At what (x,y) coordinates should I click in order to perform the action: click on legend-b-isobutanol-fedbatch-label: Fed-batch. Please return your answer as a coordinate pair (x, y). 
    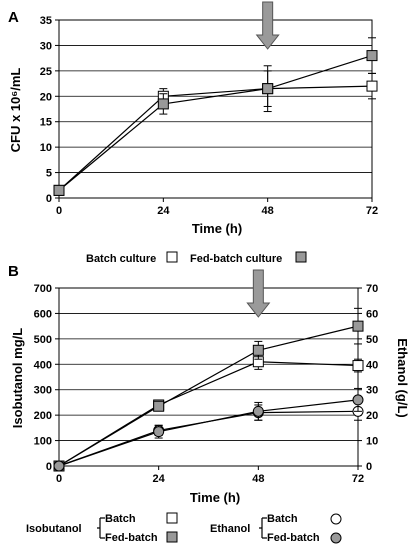
    Looking at the image, I should click on (131, 538).